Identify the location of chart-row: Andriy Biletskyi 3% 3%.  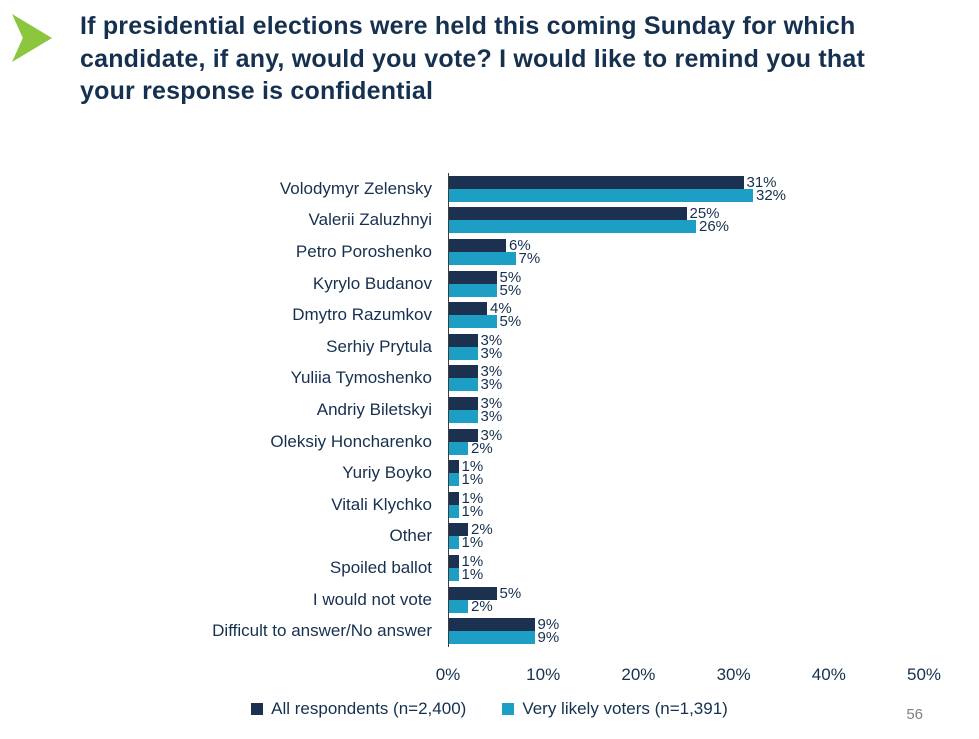
(489, 410).